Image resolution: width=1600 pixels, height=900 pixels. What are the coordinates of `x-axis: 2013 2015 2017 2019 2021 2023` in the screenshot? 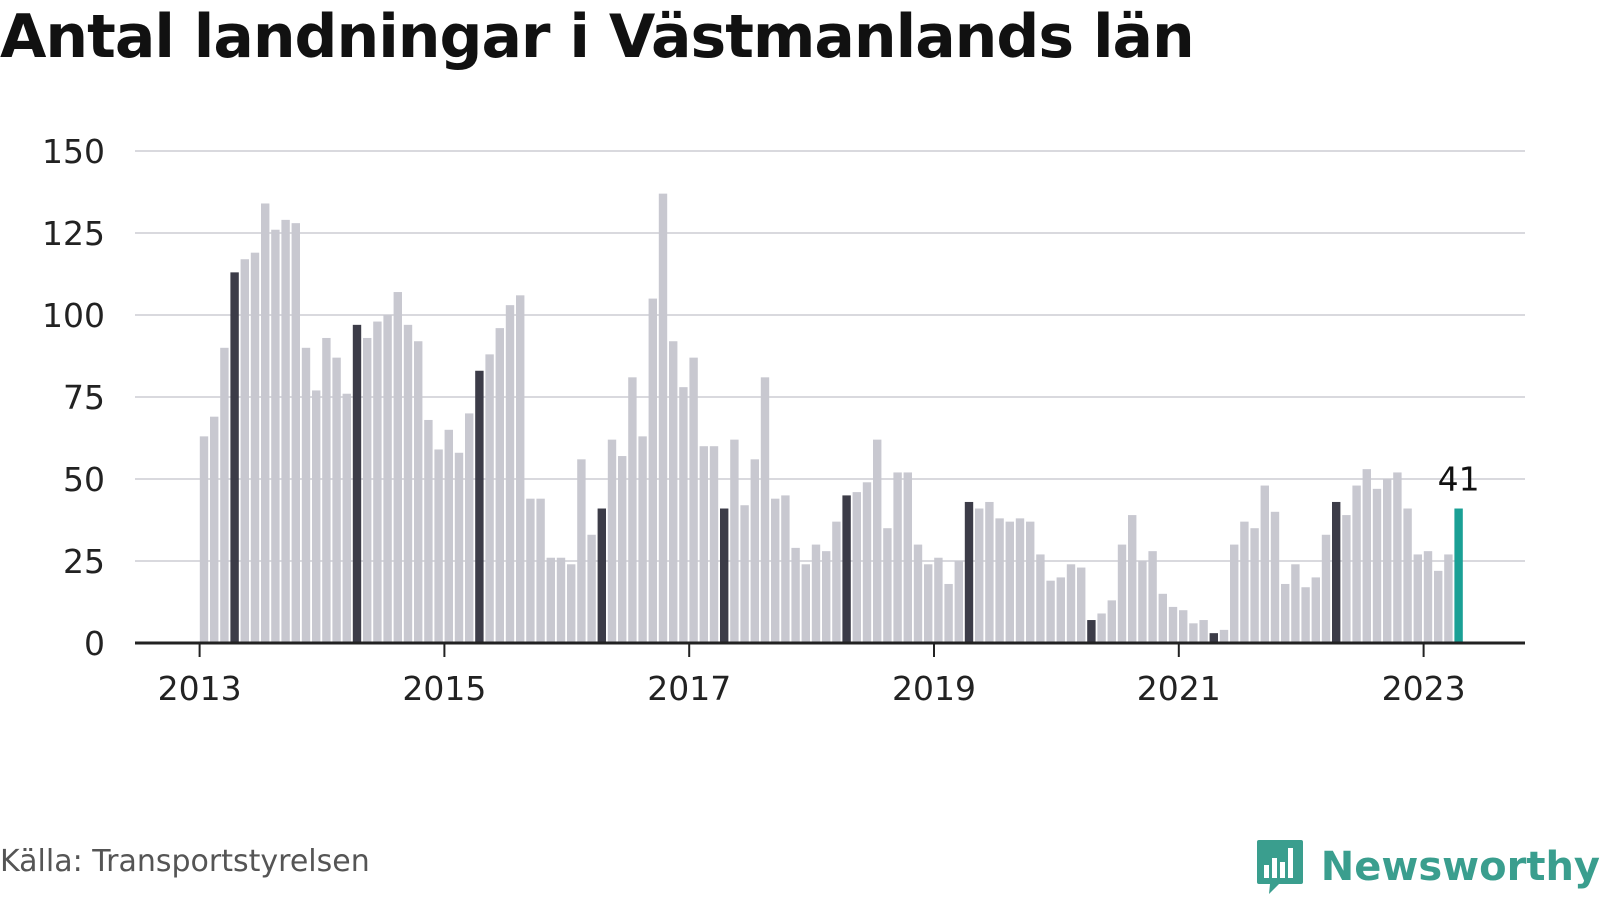 It's located at (830, 674).